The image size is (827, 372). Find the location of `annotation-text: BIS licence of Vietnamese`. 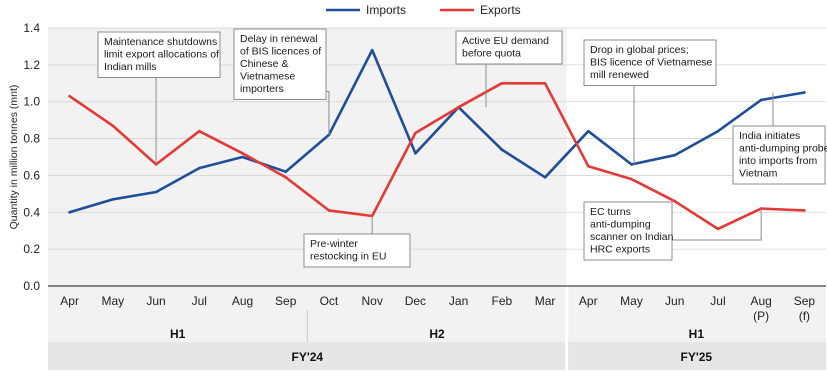

annotation-text: BIS licence of Vietnamese is located at coordinates (651, 63).